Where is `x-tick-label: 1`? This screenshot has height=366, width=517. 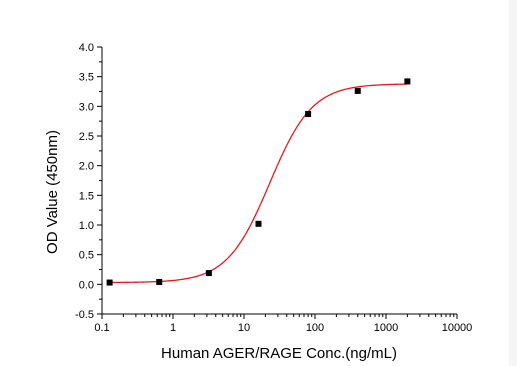 x-tick-label: 1 is located at coordinates (173, 328).